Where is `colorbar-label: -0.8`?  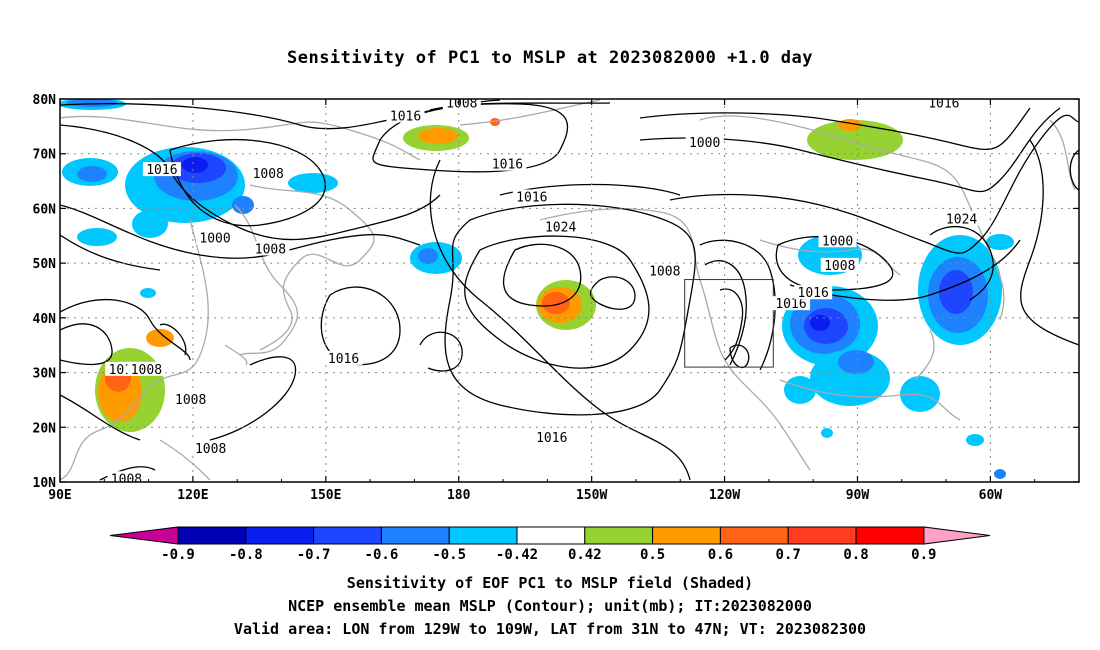 colorbar-label: -0.8 is located at coordinates (246, 555).